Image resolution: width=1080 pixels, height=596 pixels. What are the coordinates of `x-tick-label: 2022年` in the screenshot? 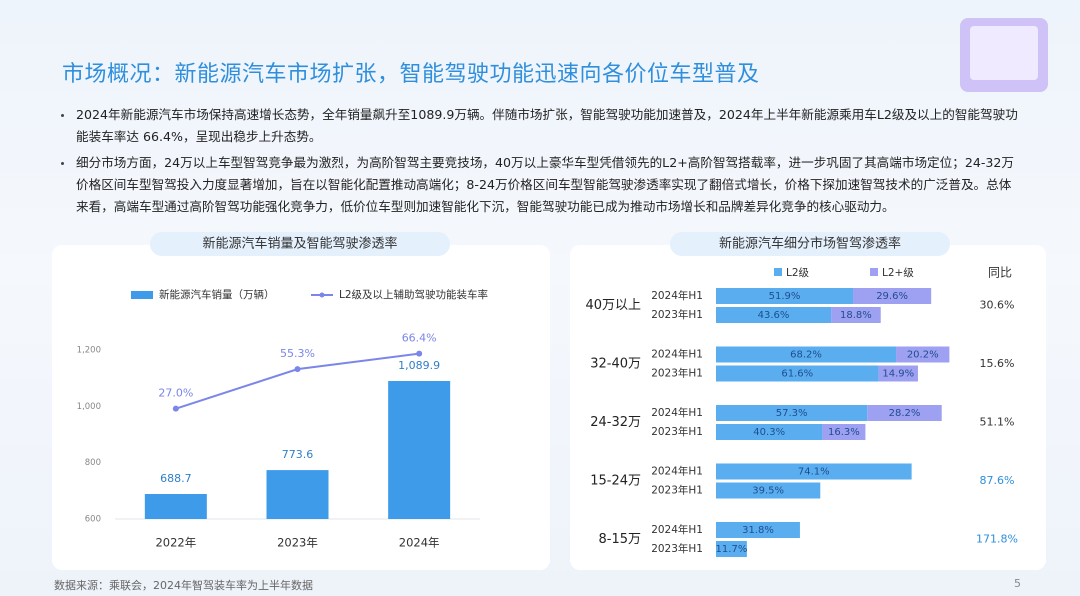 It's located at (175, 543).